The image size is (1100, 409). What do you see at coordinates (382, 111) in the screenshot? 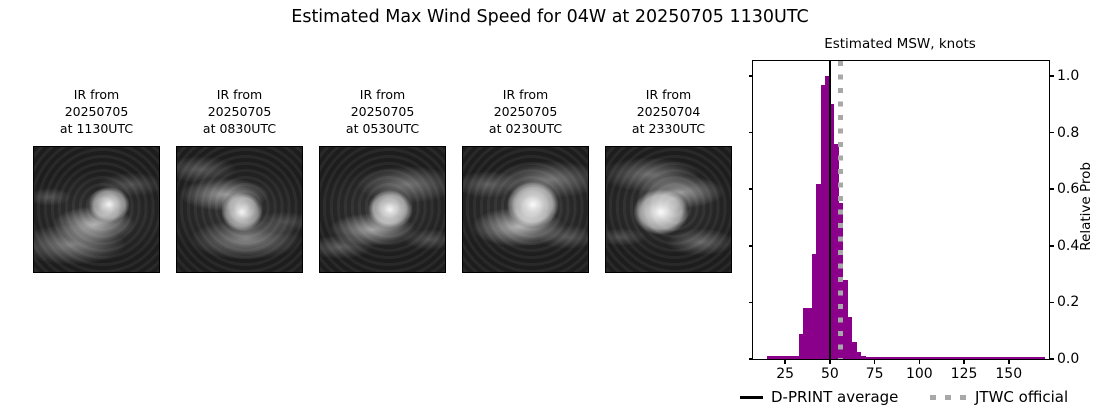
I see `ir-panel-label: IR from 20250705 at 0530UTC` at bounding box center [382, 111].